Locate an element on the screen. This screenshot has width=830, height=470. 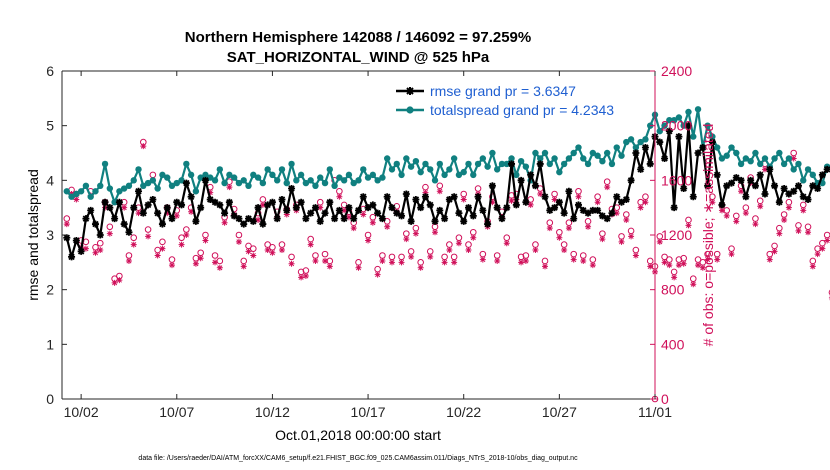
y-axis-right: 0 400 800 1200 1600 2000 2400 is located at coordinates (671, 235).